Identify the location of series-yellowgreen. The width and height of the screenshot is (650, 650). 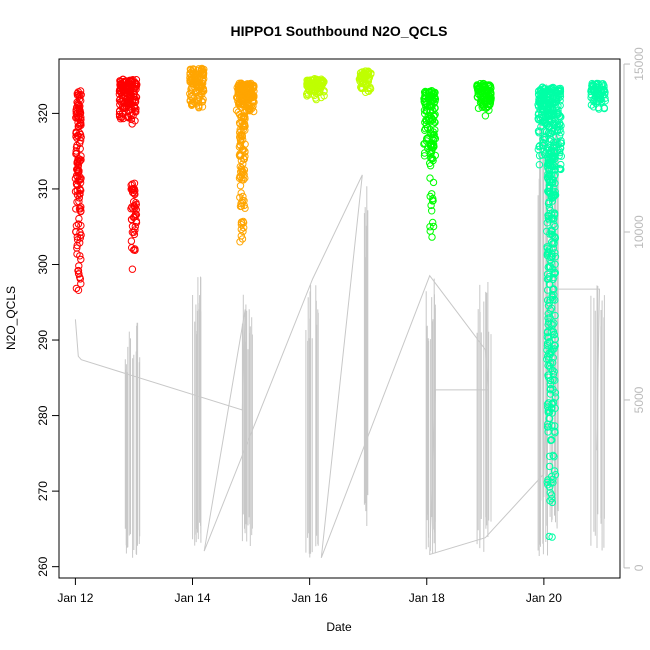
(339, 85).